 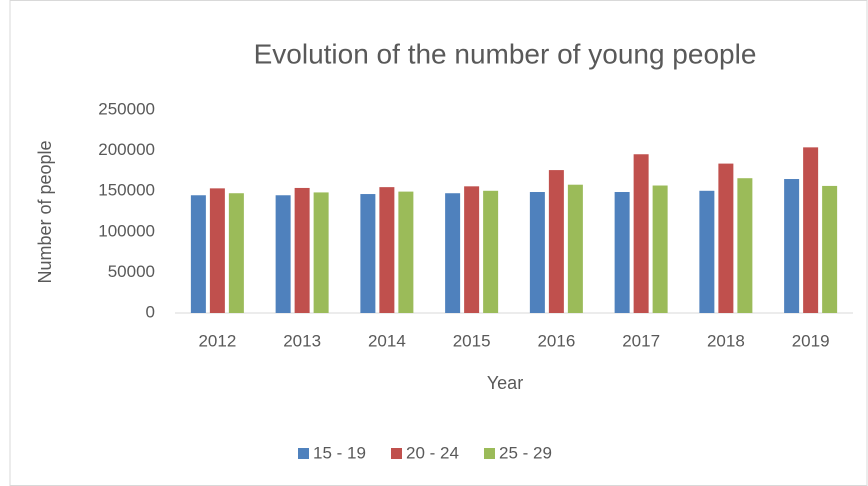 I want to click on y-tick-label: 250000, so click(x=126, y=108).